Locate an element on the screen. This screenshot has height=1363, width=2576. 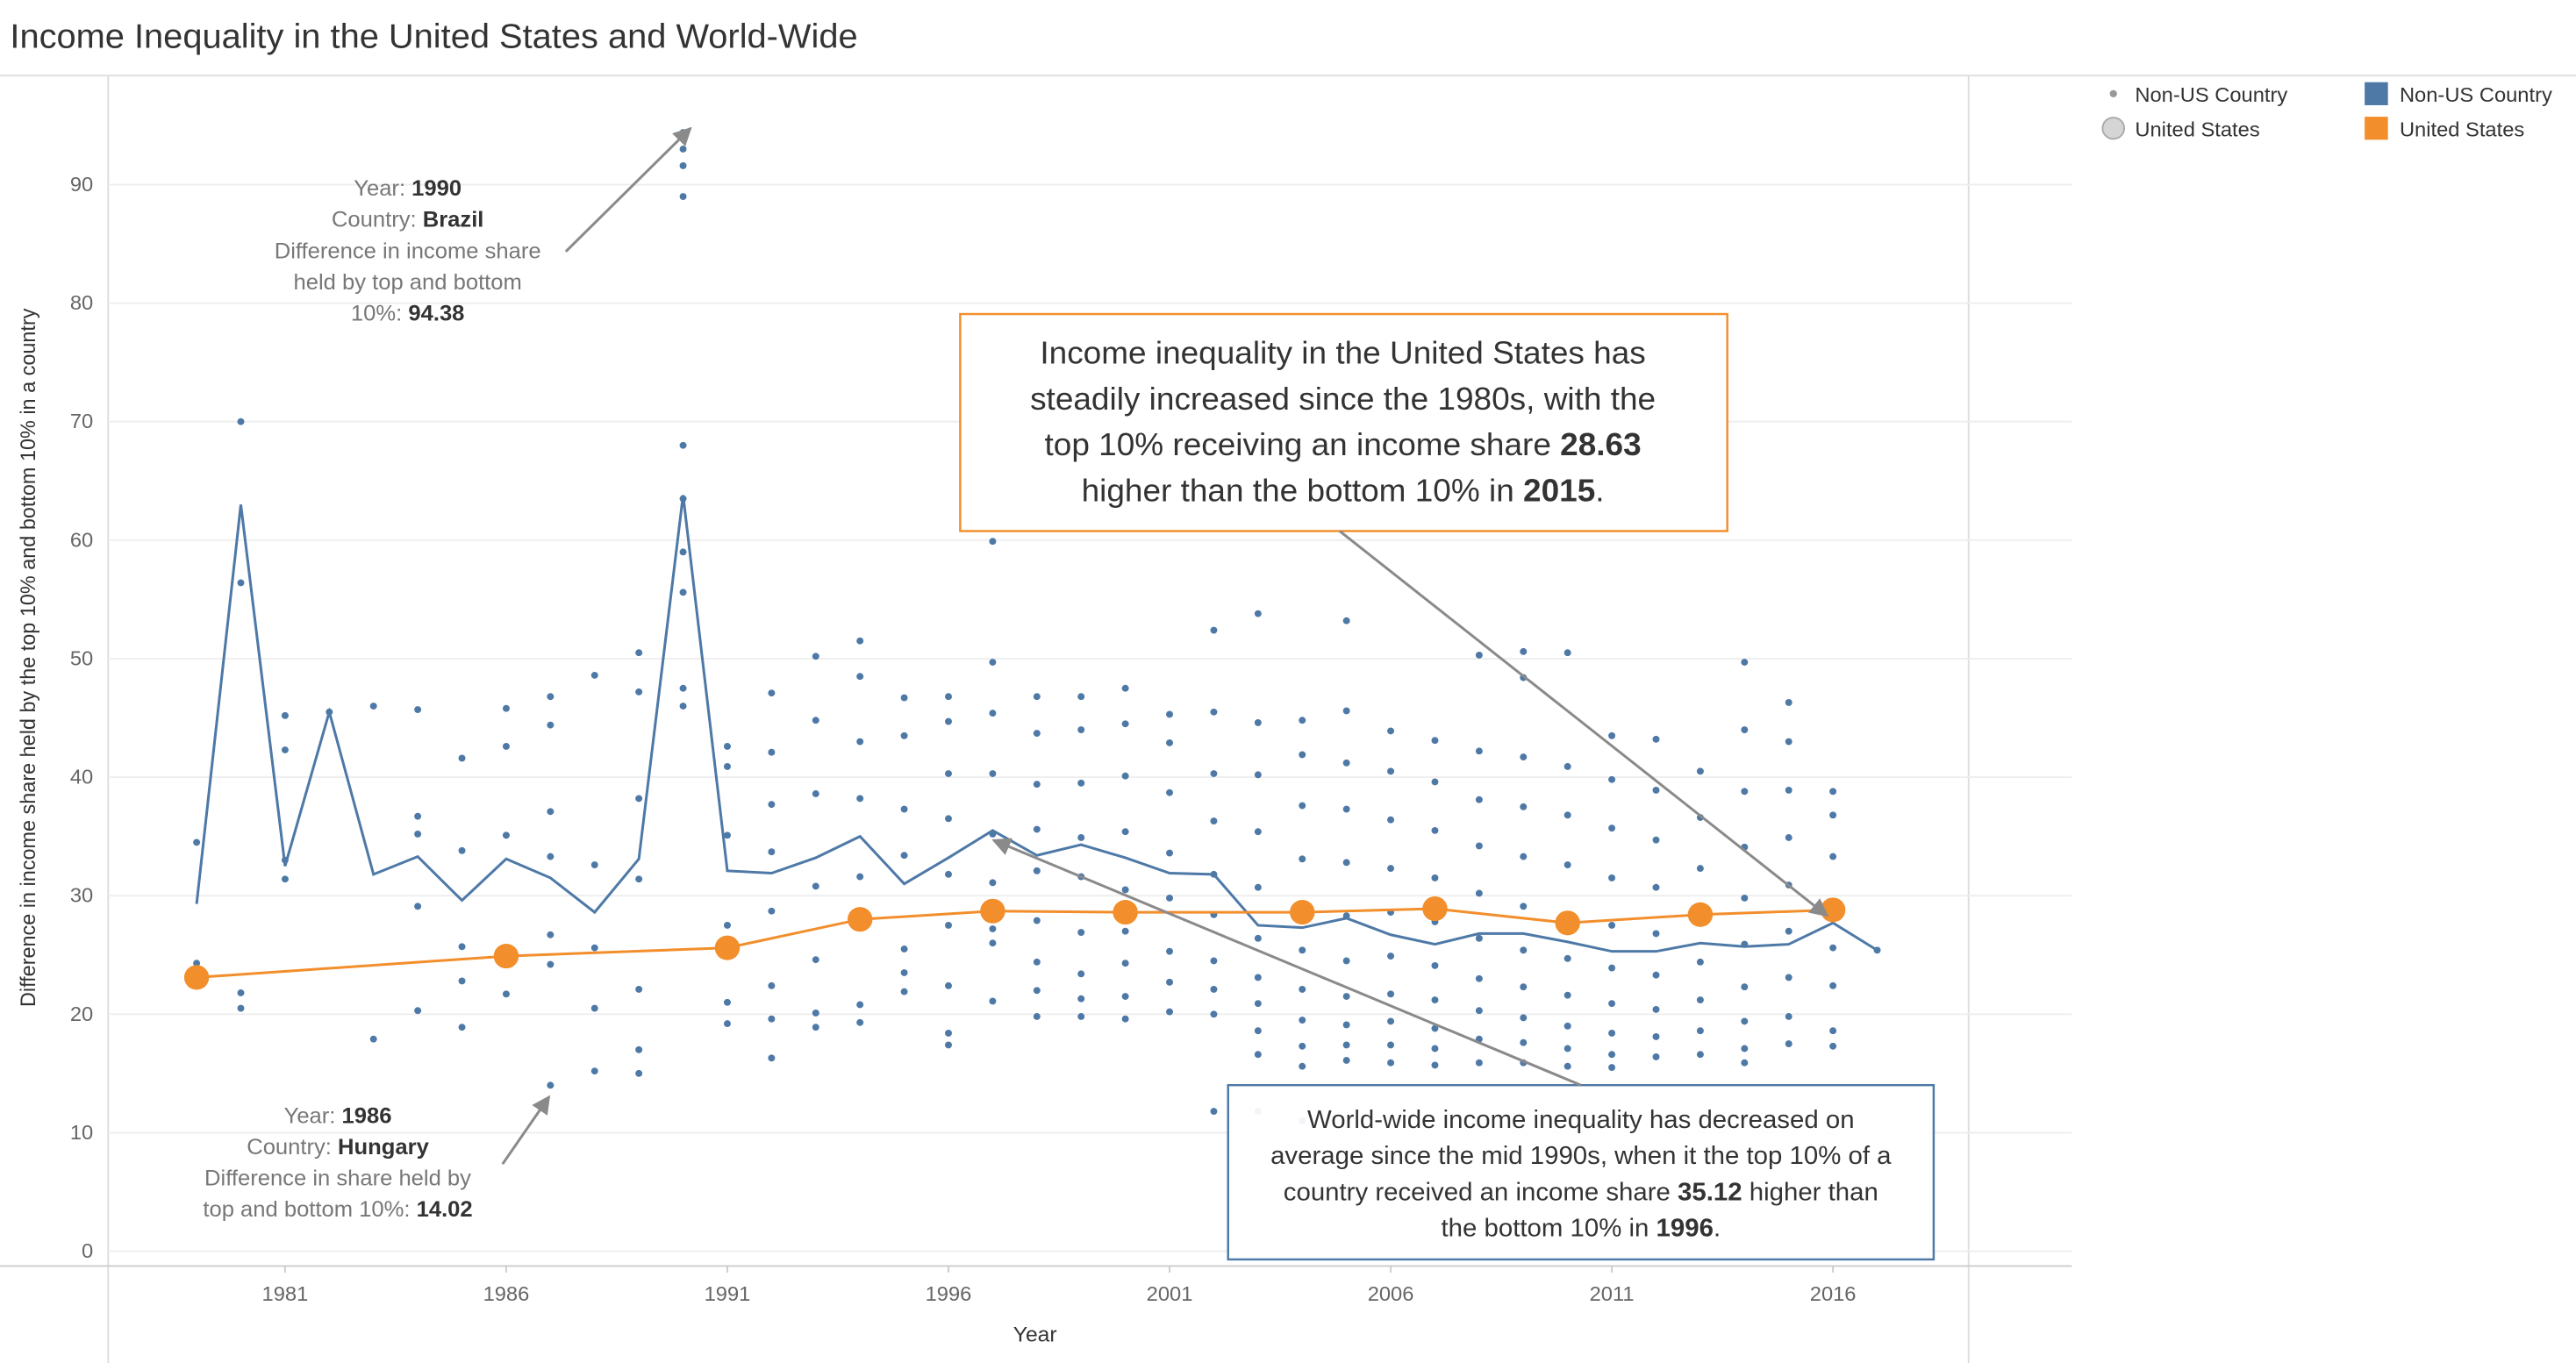
annotation-arrow is located at coordinates (526, 1130).